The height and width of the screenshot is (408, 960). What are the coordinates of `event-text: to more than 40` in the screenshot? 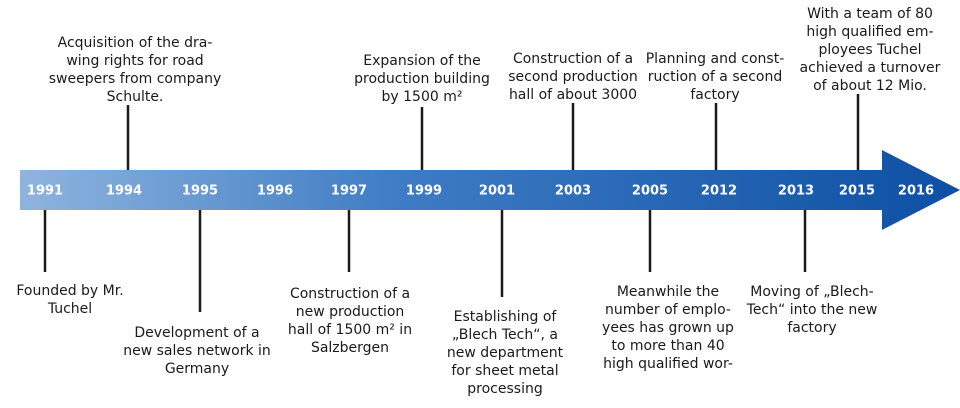 It's located at (667, 346).